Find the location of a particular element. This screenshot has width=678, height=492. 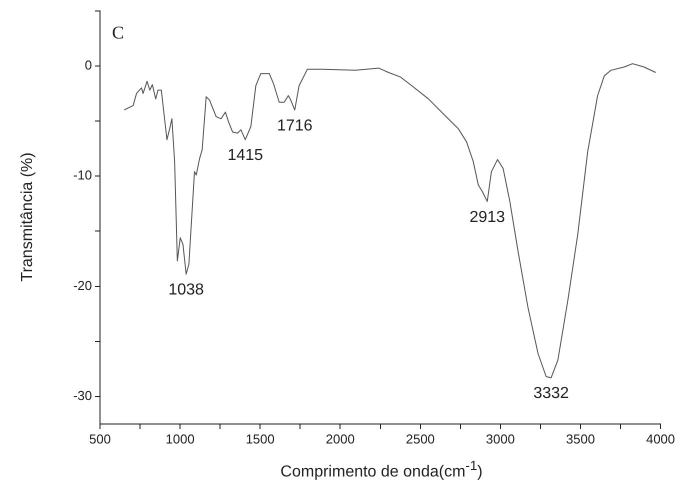

x-tick-label: 4000 is located at coordinates (660, 438).